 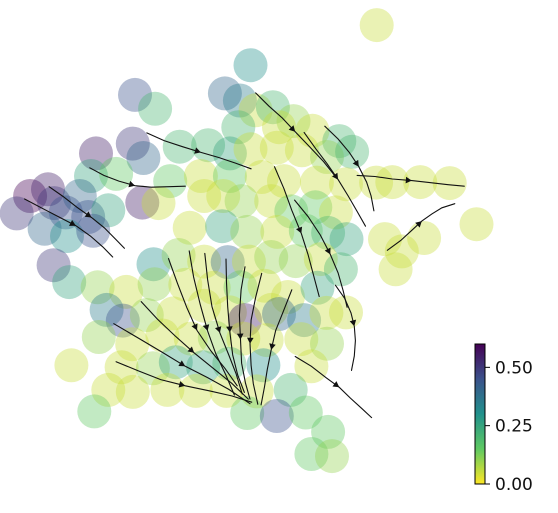 What do you see at coordinates (514, 368) in the screenshot?
I see `colorbar-tick-label-2: 0.50` at bounding box center [514, 368].